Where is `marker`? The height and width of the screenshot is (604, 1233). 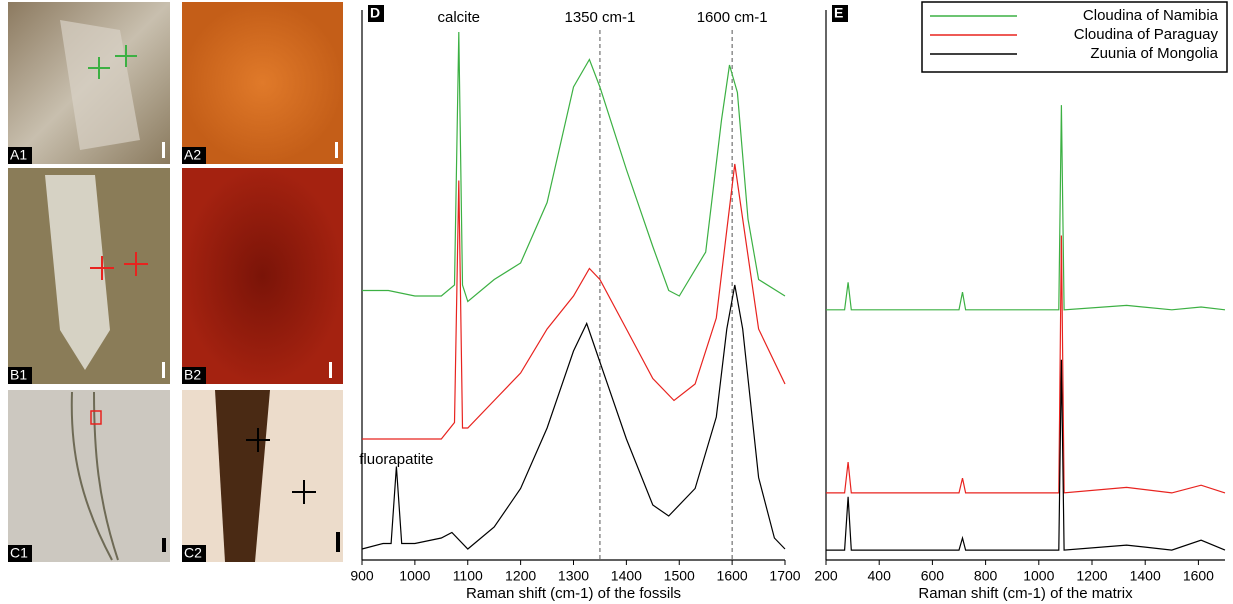 marker is located at coordinates (96, 417).